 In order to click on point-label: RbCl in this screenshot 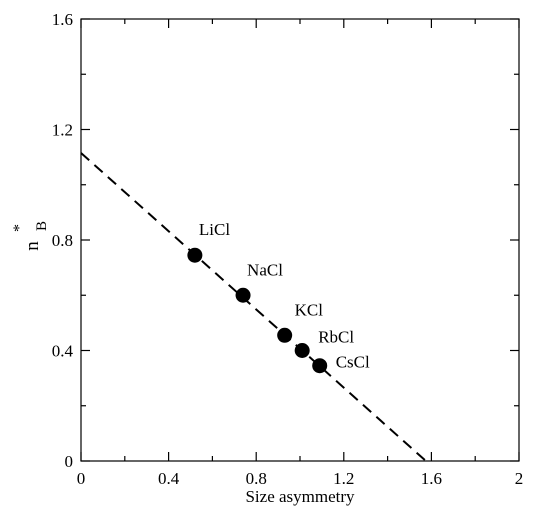, I will do `click(336, 337)`.